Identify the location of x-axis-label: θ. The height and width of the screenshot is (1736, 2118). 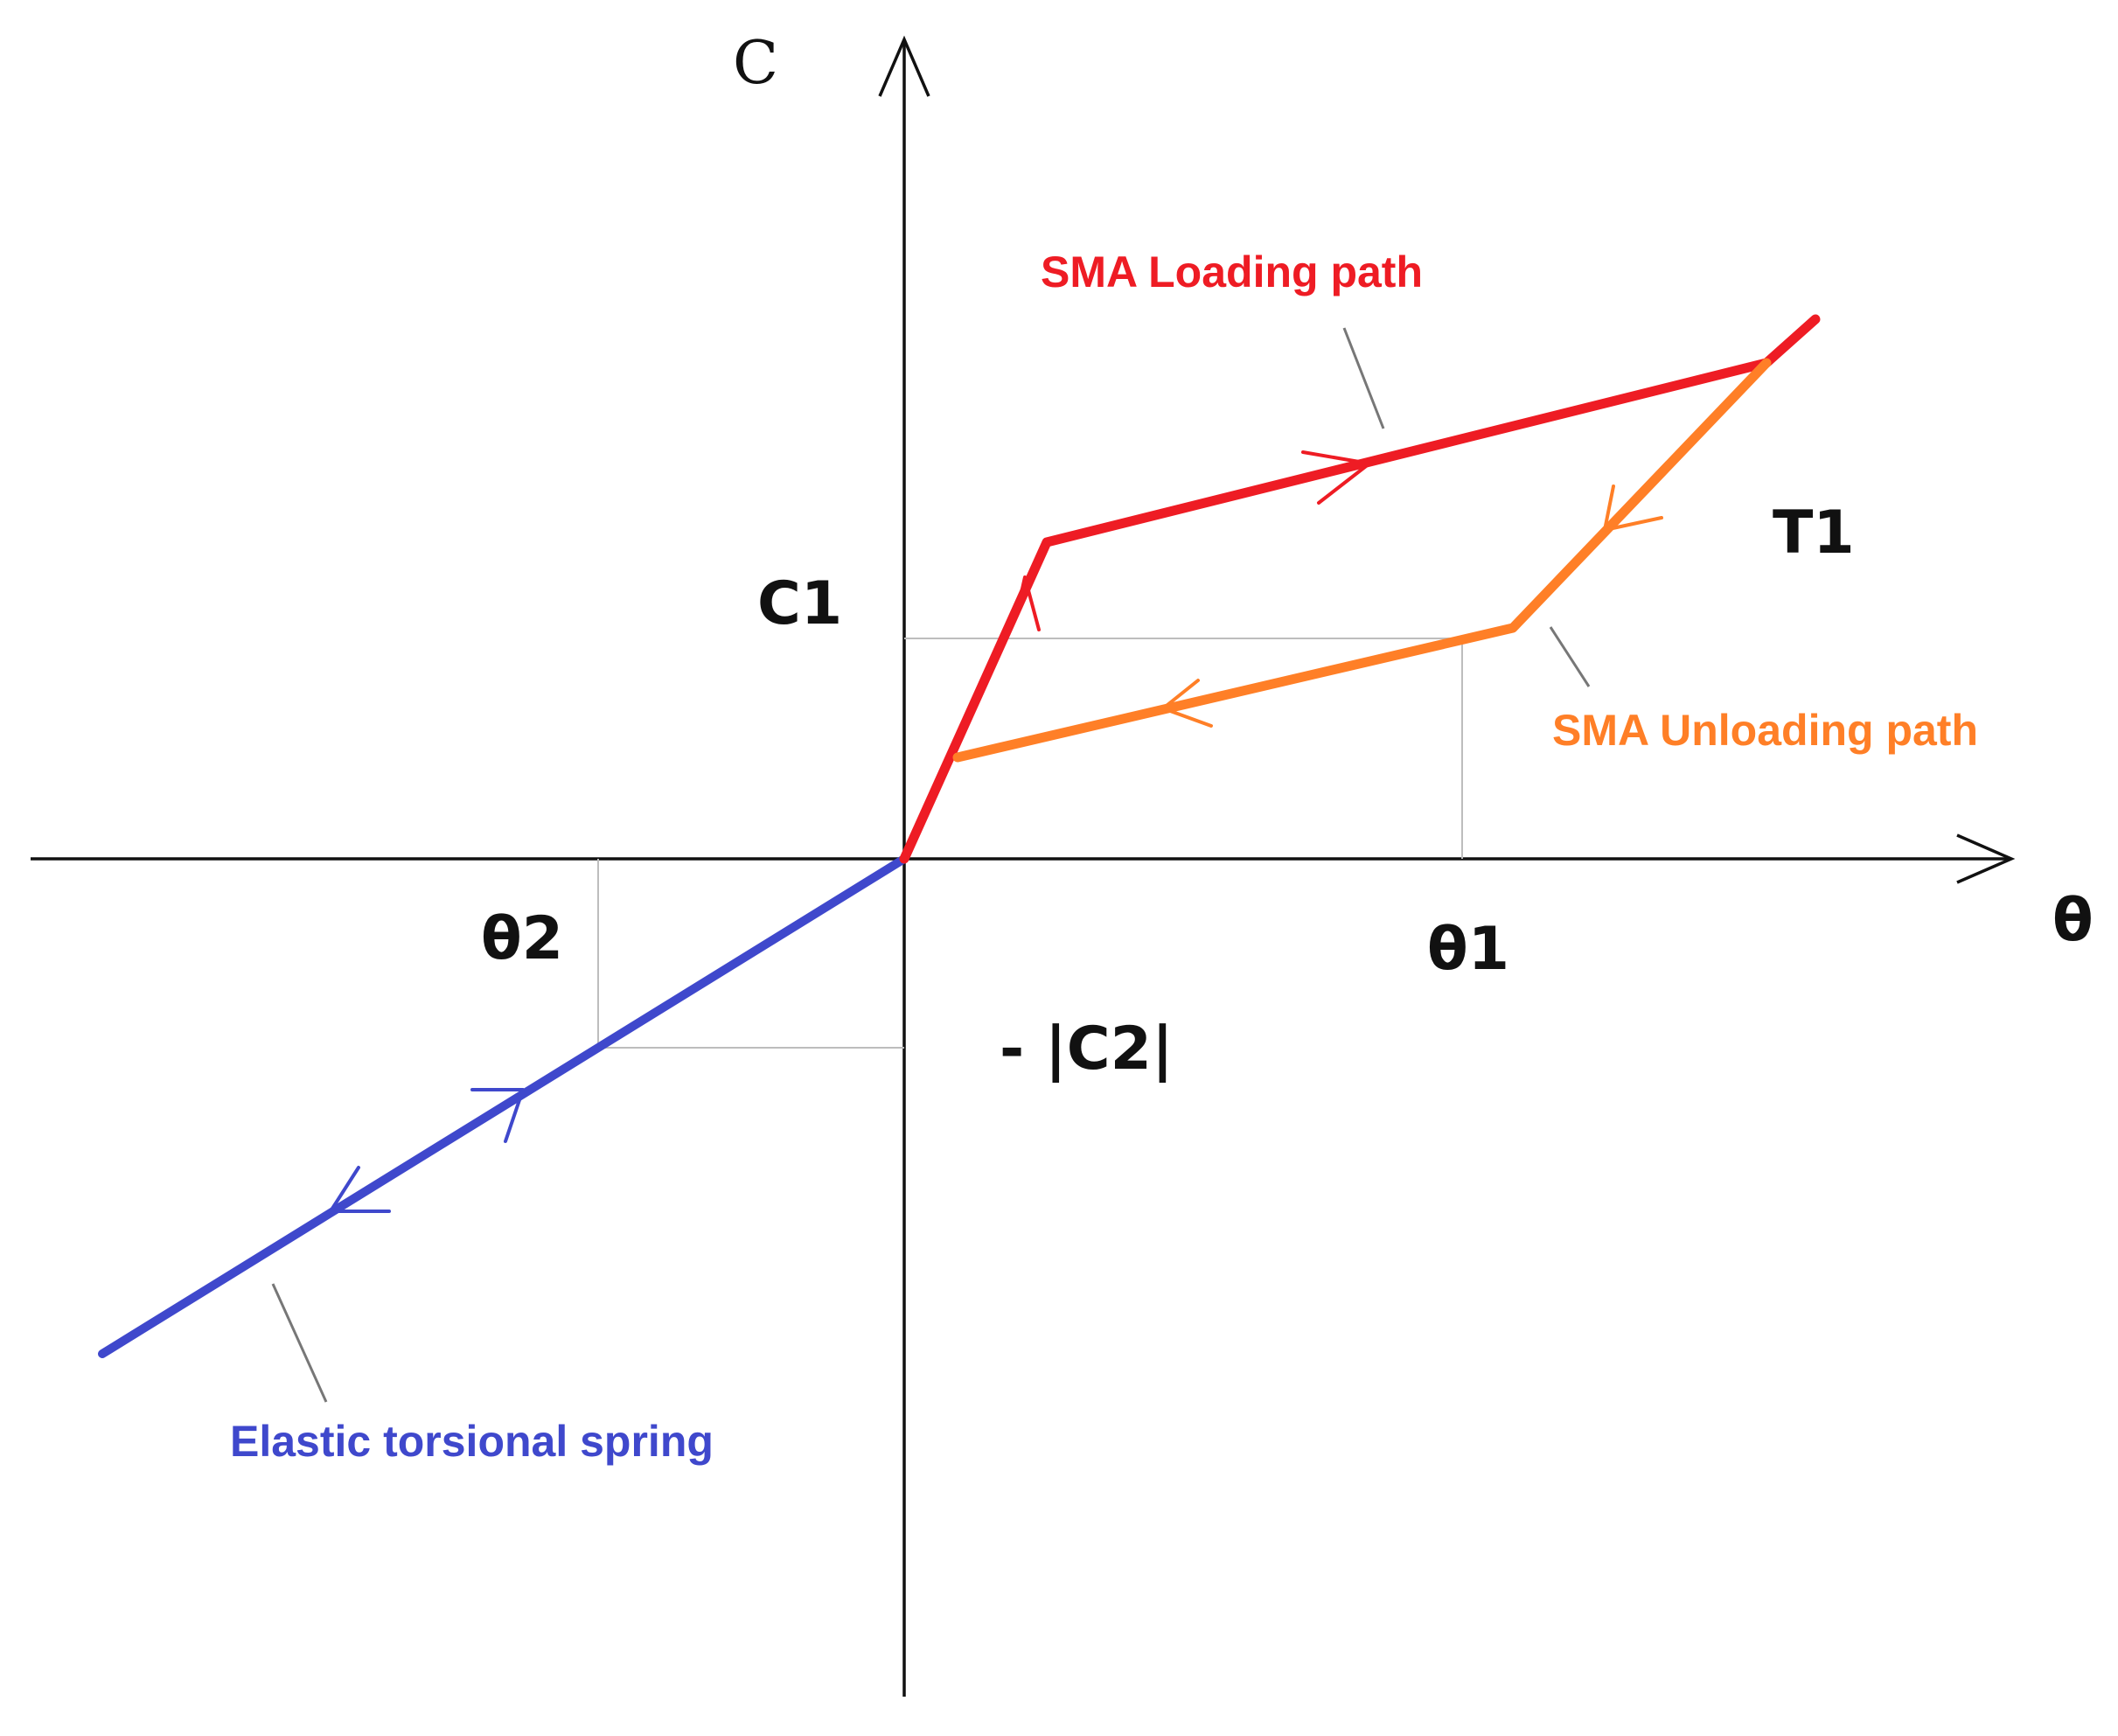
(2073, 920).